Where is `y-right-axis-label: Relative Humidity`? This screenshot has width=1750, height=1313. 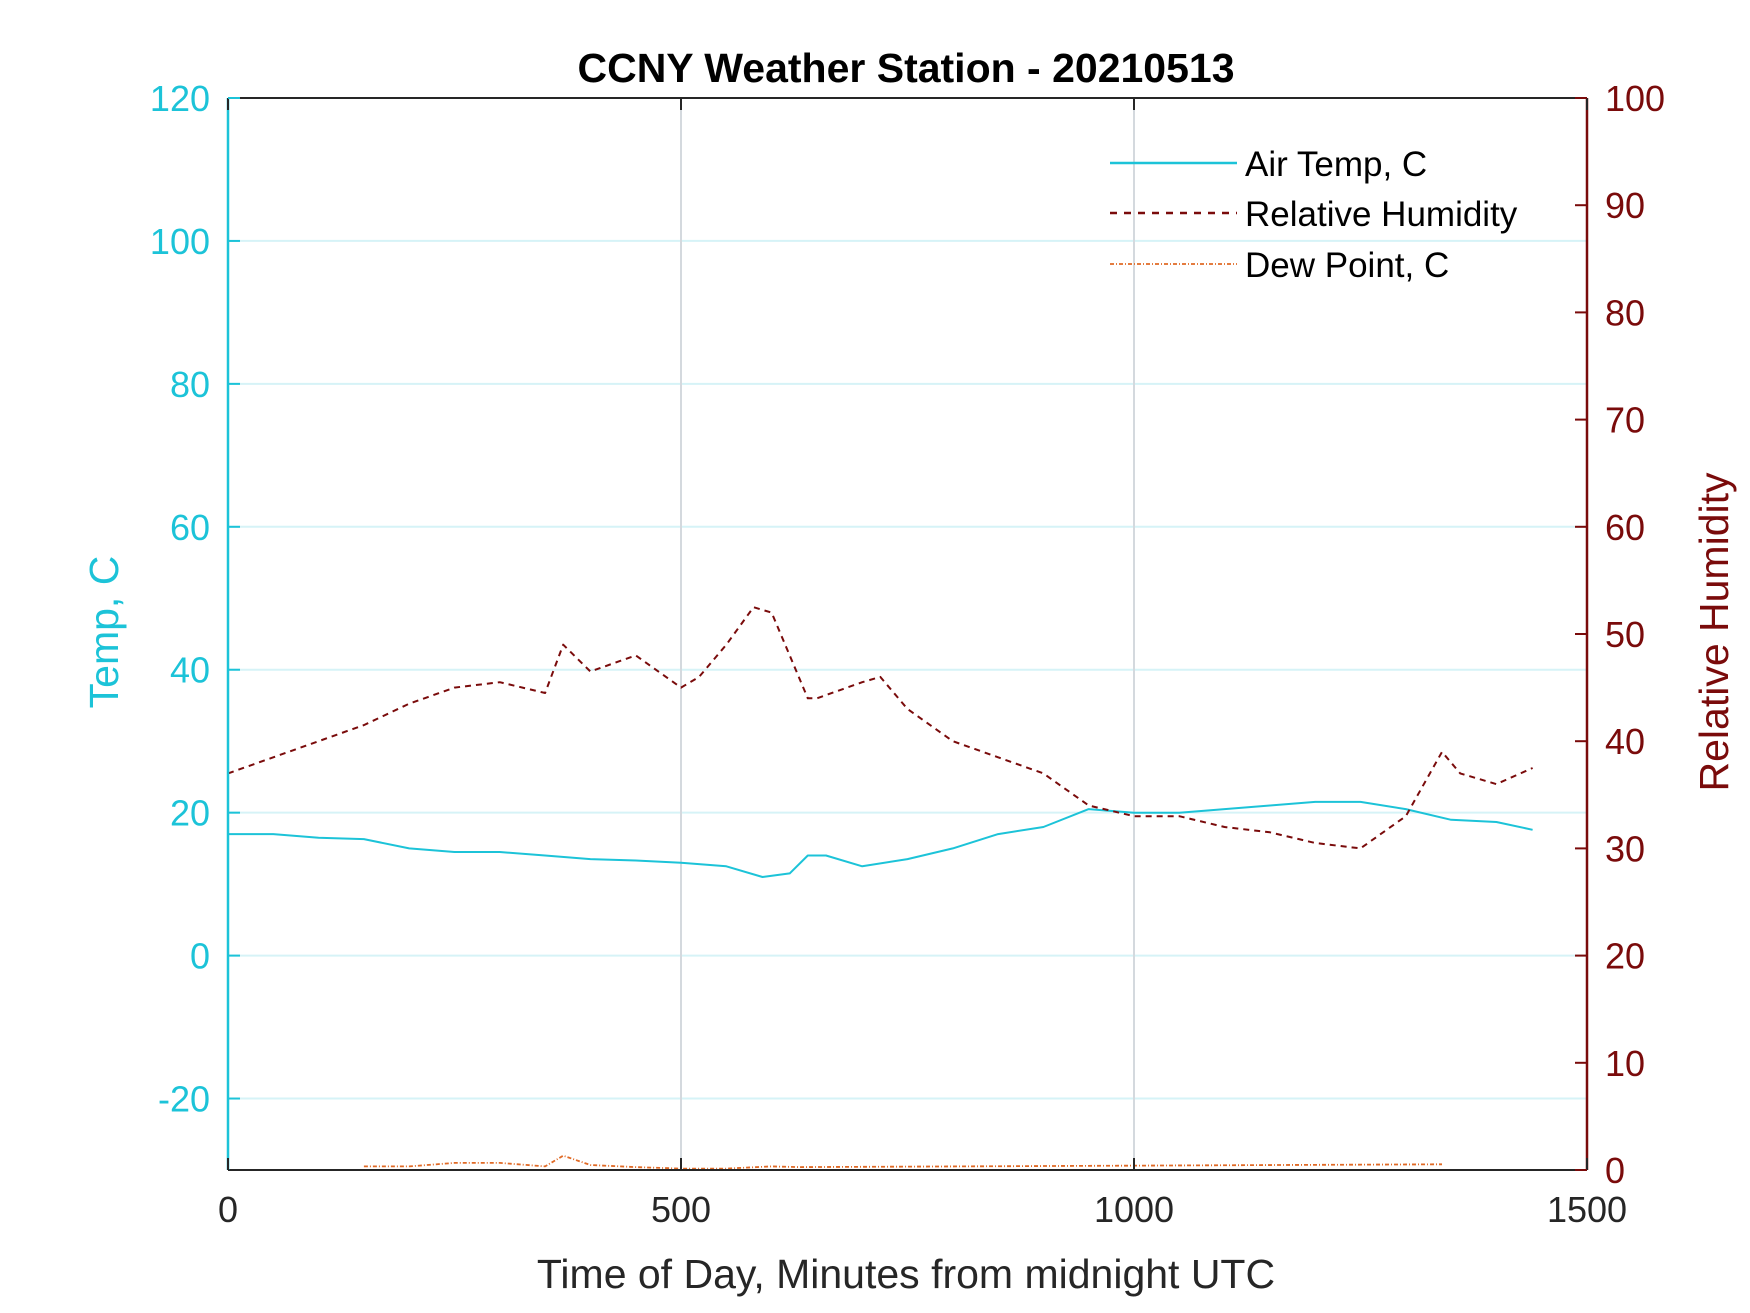
y-right-axis-label: Relative Humidity is located at coordinates (1714, 631).